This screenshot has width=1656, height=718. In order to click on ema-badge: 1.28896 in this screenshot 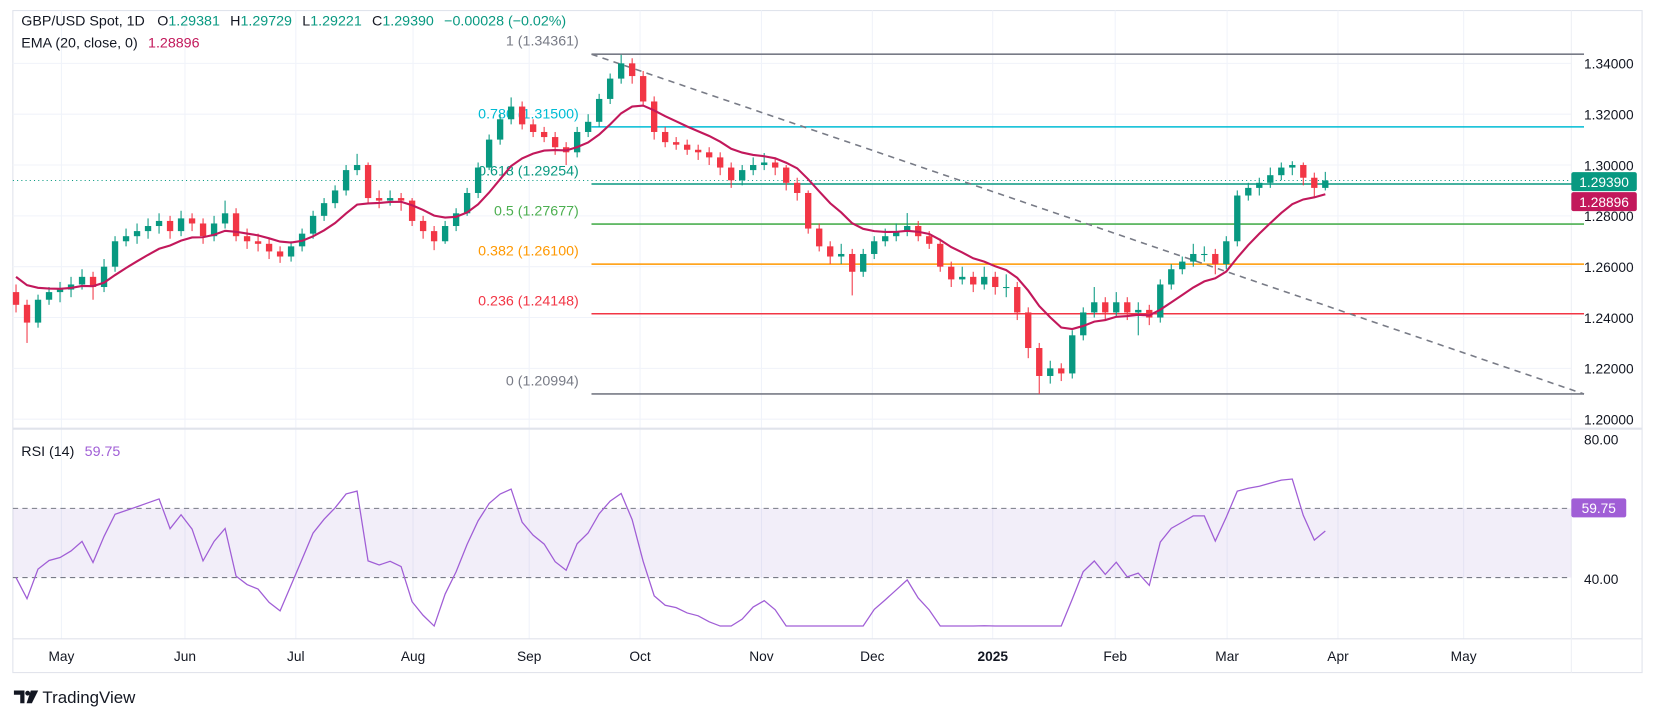, I will do `click(1604, 202)`.